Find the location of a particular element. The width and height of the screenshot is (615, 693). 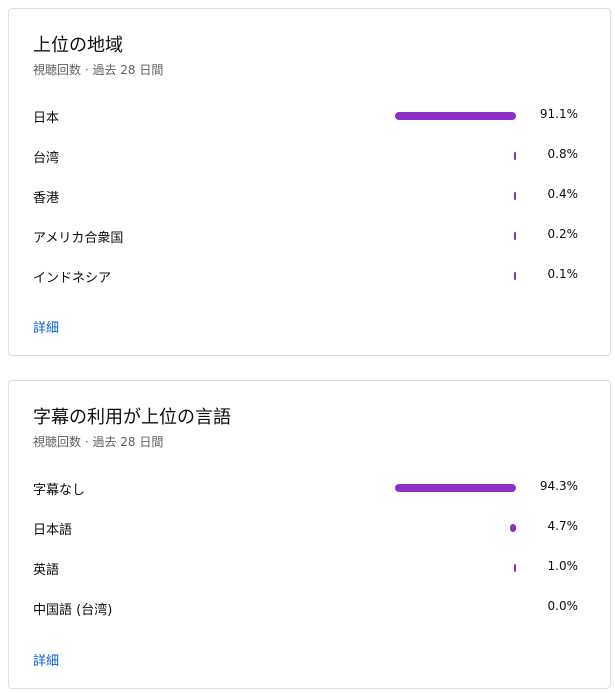

region-row: アメリカ合衆国 0.2% is located at coordinates (309, 236).